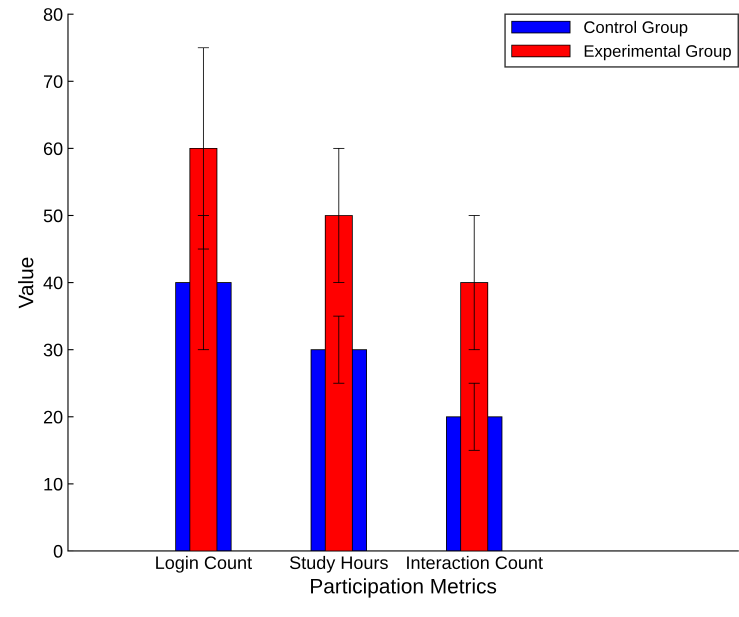 The width and height of the screenshot is (739, 617). Describe the element at coordinates (26, 283) in the screenshot. I see `y-axis-title: Value` at that location.